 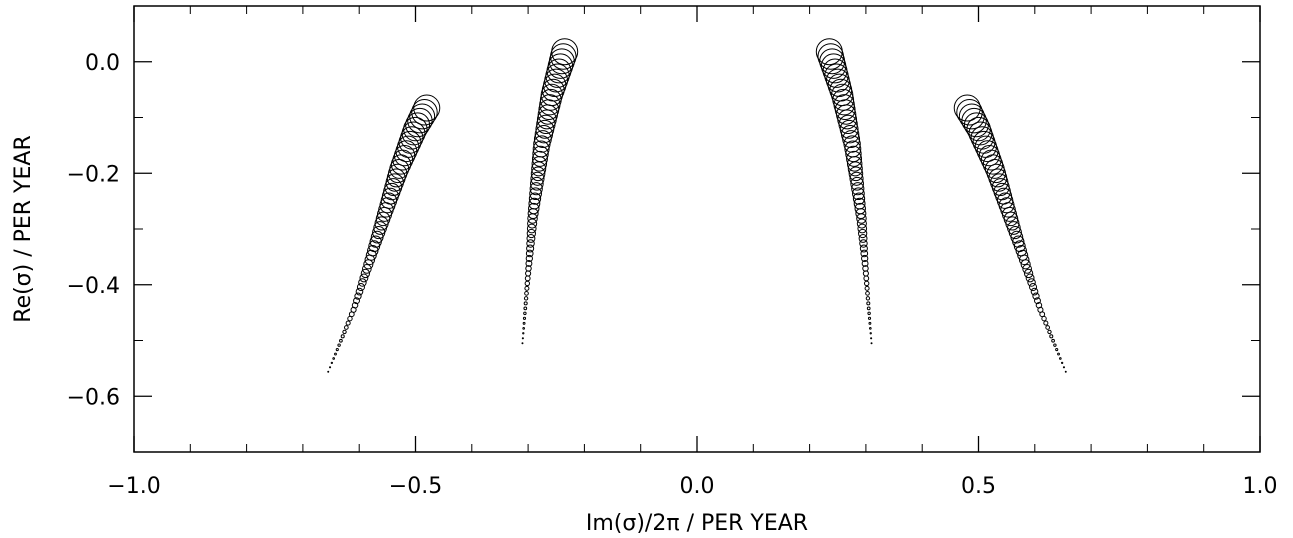 I want to click on x-tick-label: 0.0, so click(x=697, y=486).